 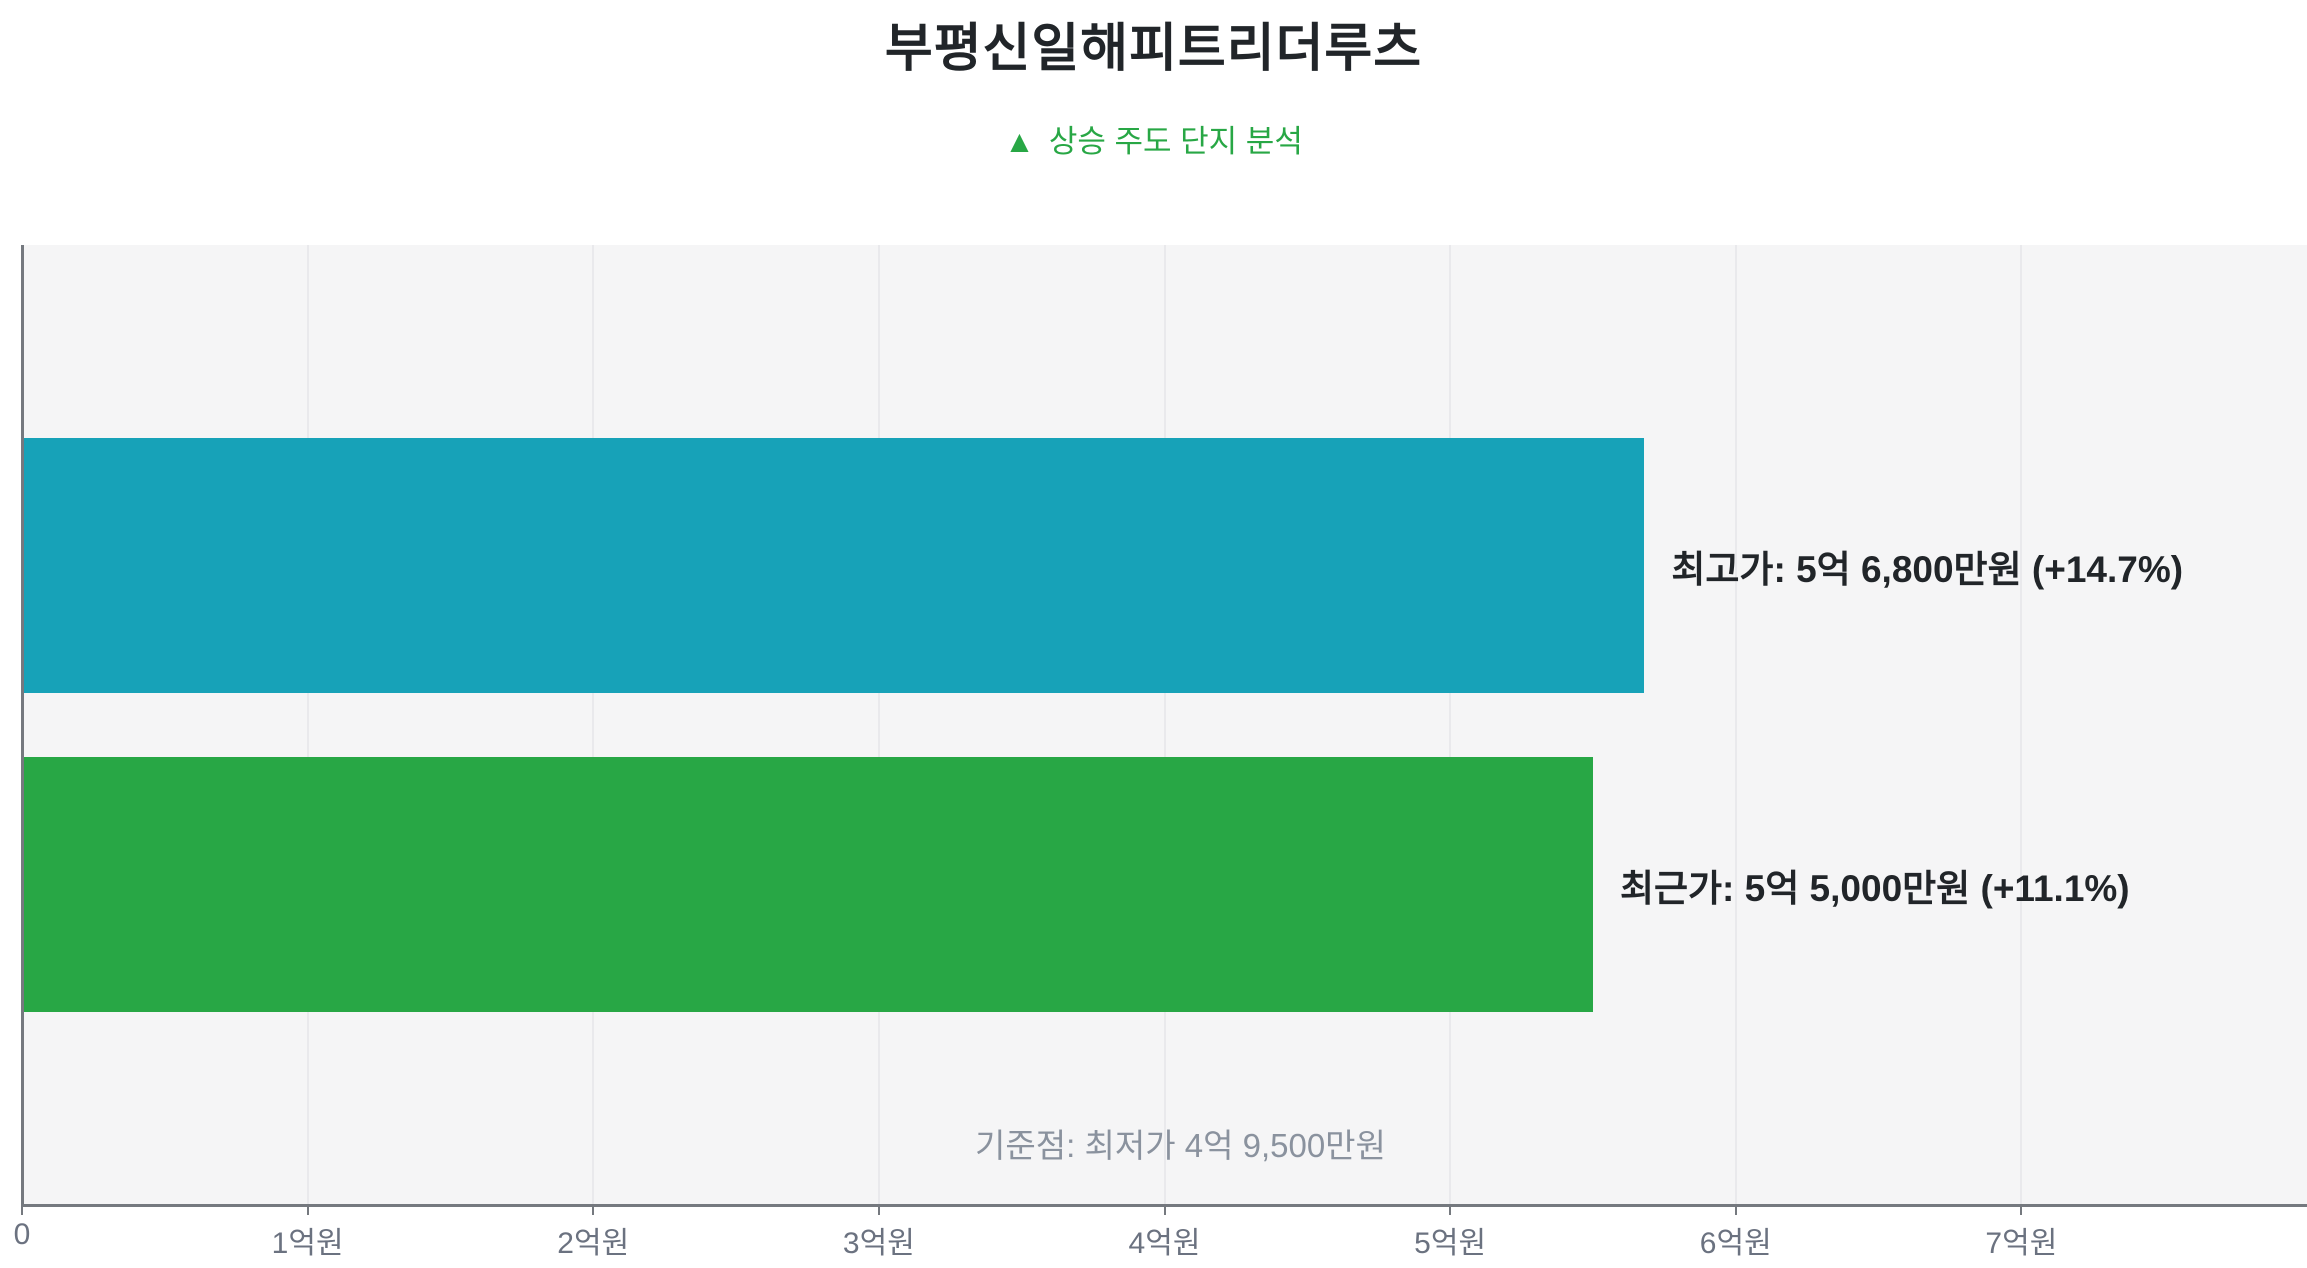 What do you see at coordinates (1019, 141) in the screenshot?
I see `up-triangle-icon: ▲` at bounding box center [1019, 141].